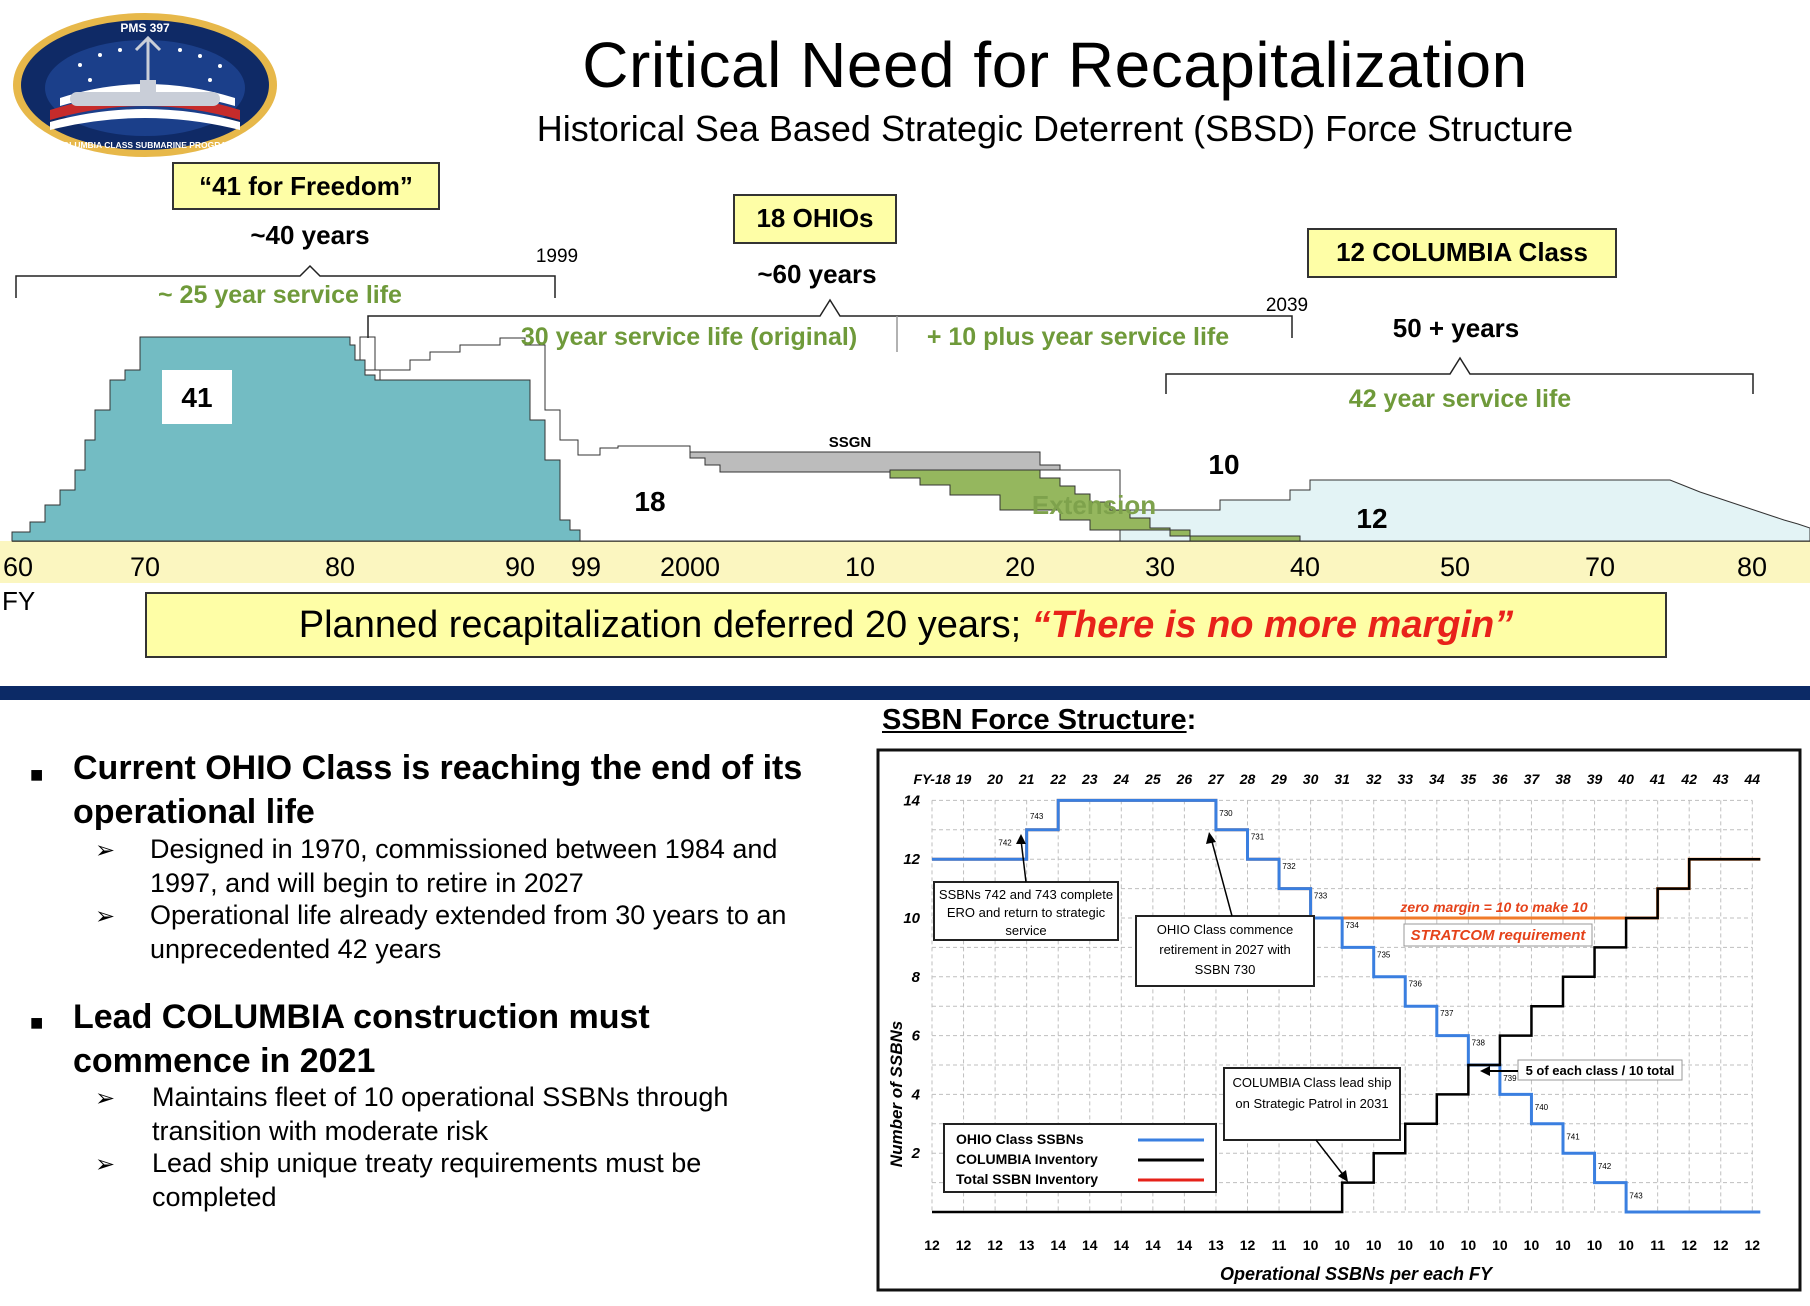 The height and width of the screenshot is (1306, 1810). I want to click on stratcom-note: STRATCOM requirement, so click(1499, 935).